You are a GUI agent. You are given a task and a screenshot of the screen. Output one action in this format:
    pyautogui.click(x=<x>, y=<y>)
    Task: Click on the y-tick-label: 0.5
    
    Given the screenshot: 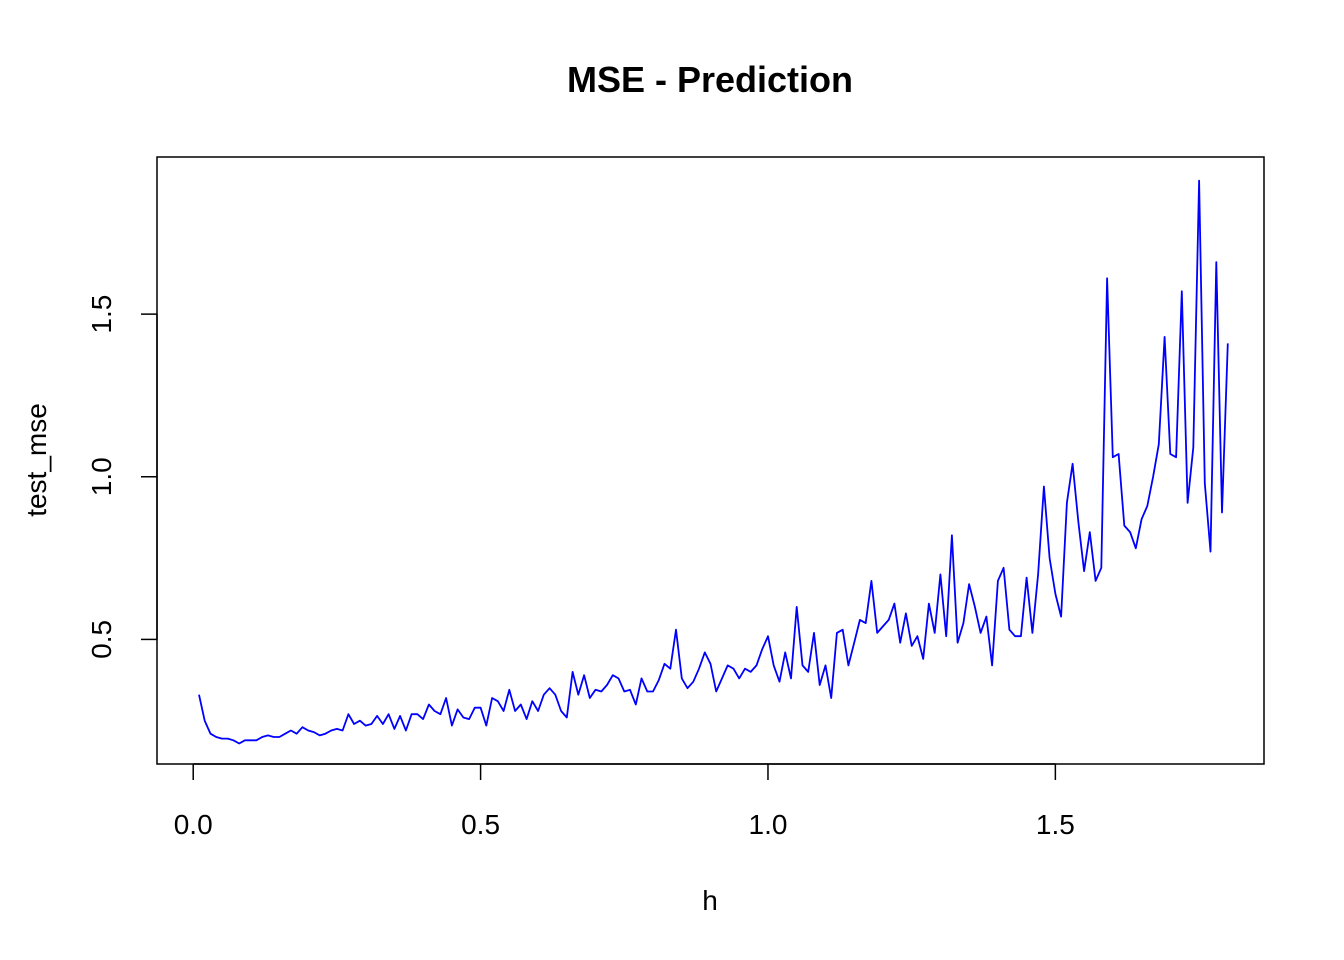 What is the action you would take?
    pyautogui.click(x=101, y=639)
    